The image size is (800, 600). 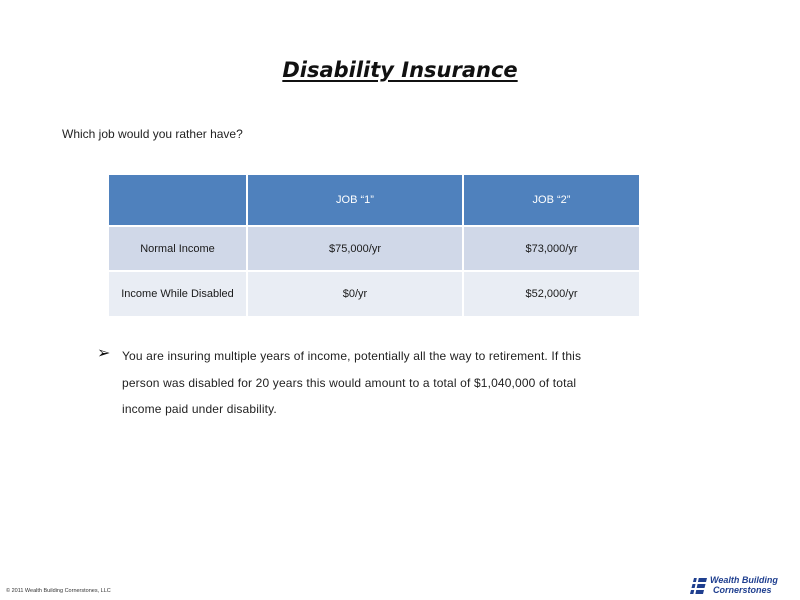 I want to click on question-text: Which job would you rather have?, so click(x=152, y=134).